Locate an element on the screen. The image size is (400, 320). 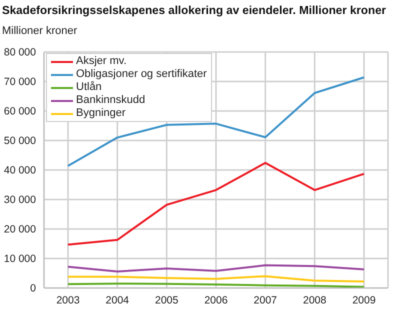
legend-label: Aksjer mv. is located at coordinates (101, 61).